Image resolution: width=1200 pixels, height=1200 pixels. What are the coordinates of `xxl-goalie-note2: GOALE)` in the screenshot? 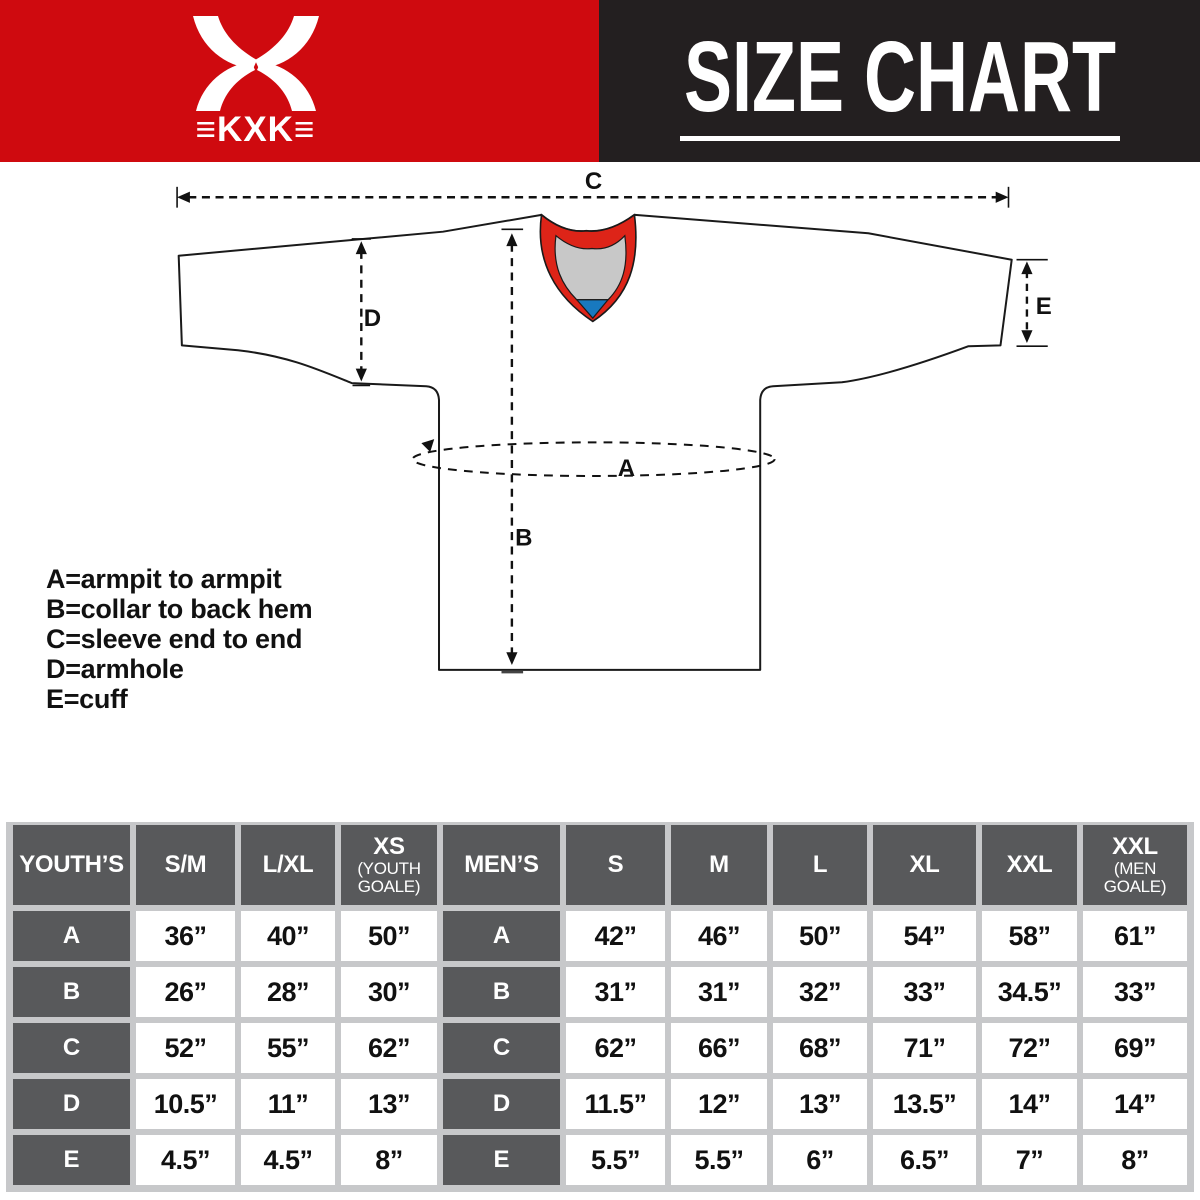 It's located at (1135, 886).